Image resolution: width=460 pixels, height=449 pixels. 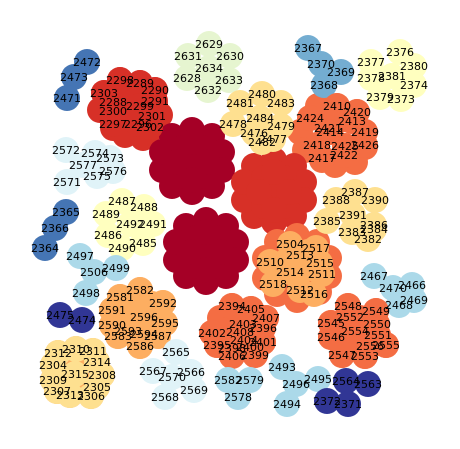 I want to click on node-label: 2374, so click(x=414, y=85).